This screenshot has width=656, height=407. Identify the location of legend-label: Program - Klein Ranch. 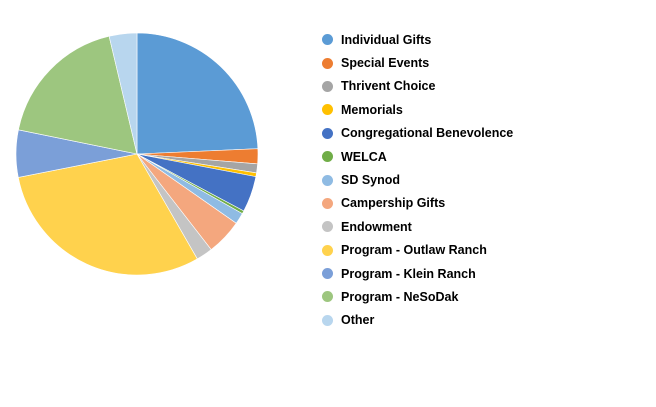
(408, 273).